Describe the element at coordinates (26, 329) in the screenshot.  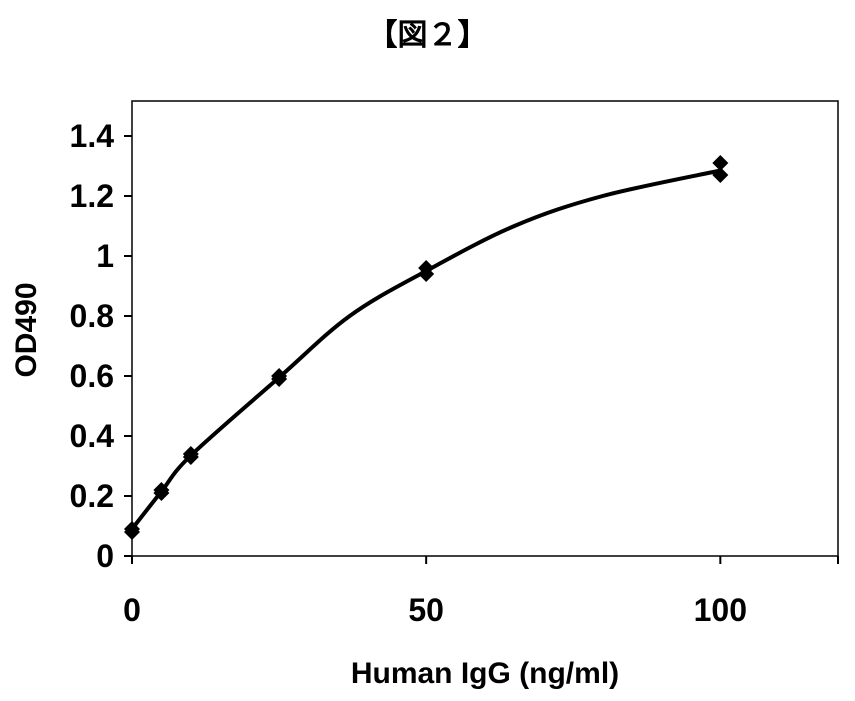
I see `y-axis-label: OD490` at that location.